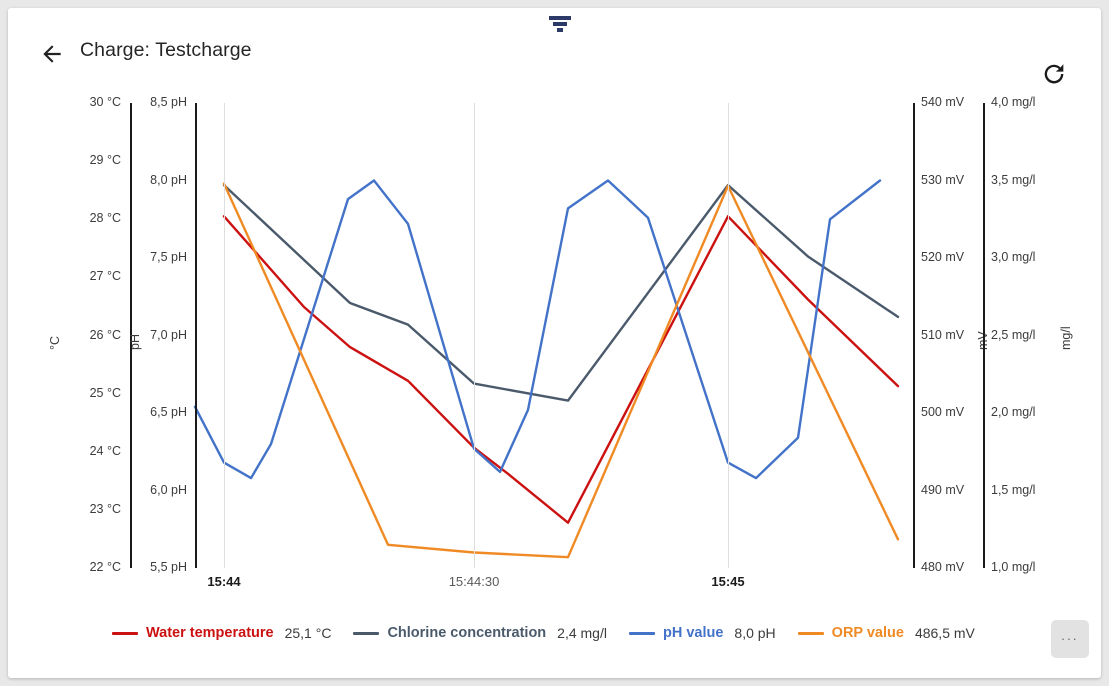  What do you see at coordinates (105, 567) in the screenshot?
I see `axis-tick-temperature: 22 °C` at bounding box center [105, 567].